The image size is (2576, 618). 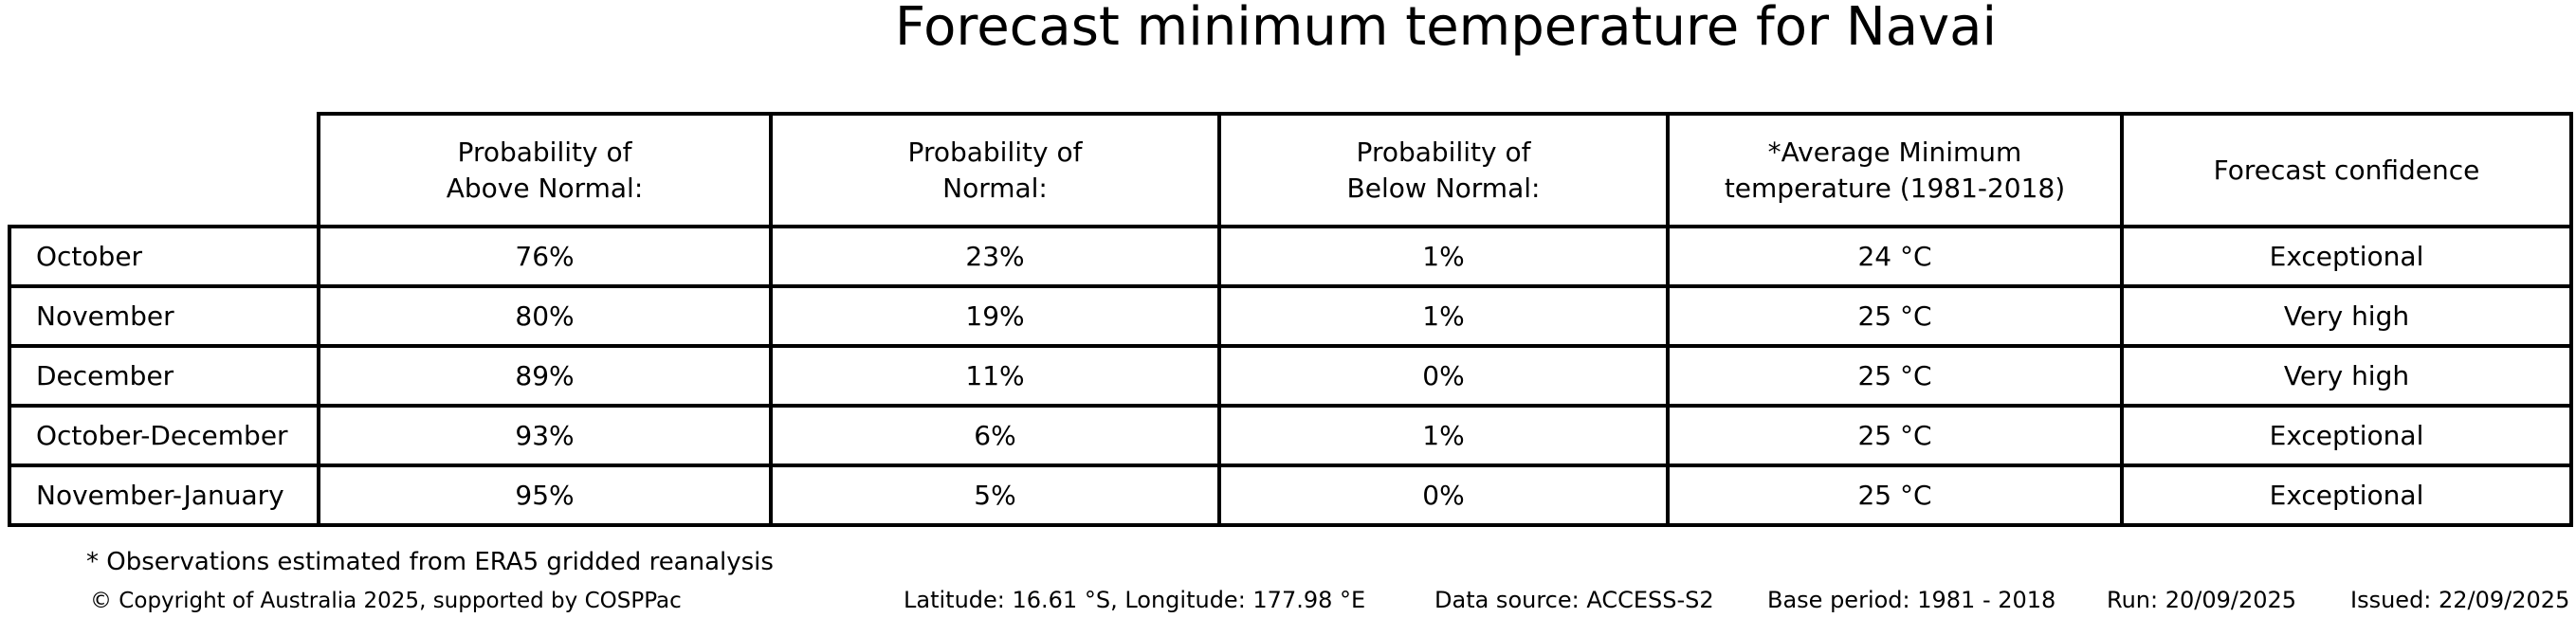 What do you see at coordinates (545, 376) in the screenshot?
I see `above-normal-cell: 89%` at bounding box center [545, 376].